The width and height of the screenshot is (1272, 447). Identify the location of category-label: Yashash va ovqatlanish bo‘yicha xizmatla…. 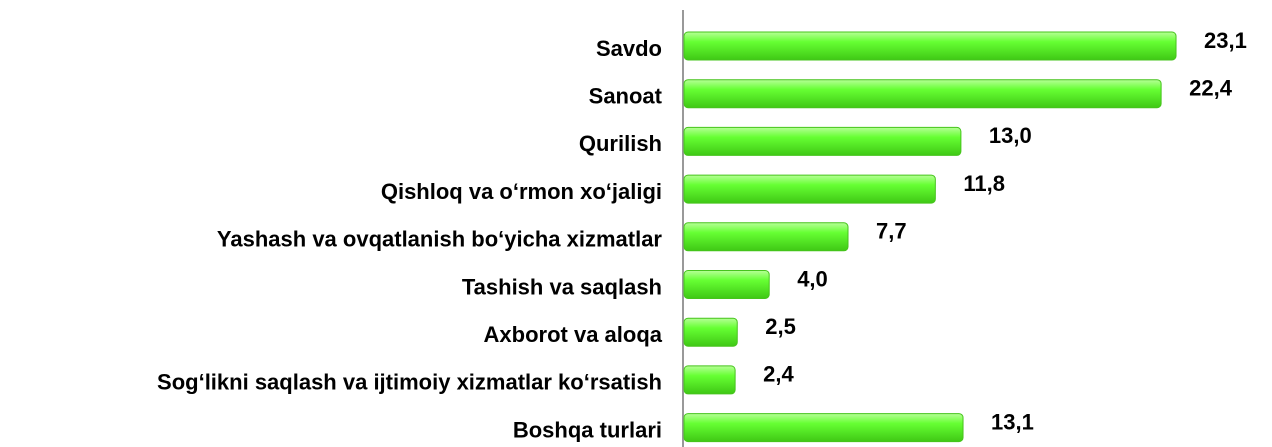
(440, 239).